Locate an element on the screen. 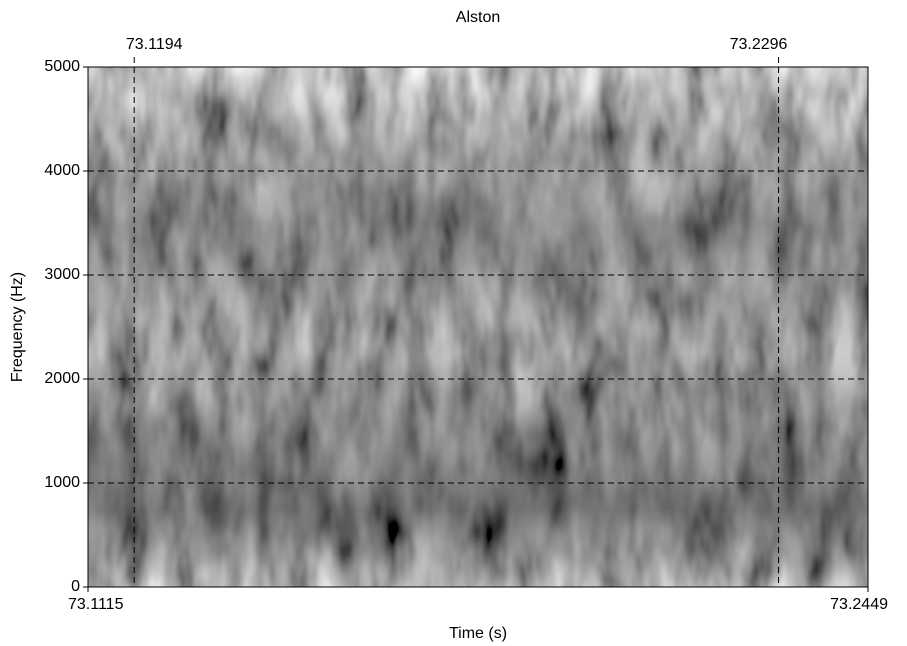 The width and height of the screenshot is (907, 646). x-axis-label: Time (s) is located at coordinates (478, 633).